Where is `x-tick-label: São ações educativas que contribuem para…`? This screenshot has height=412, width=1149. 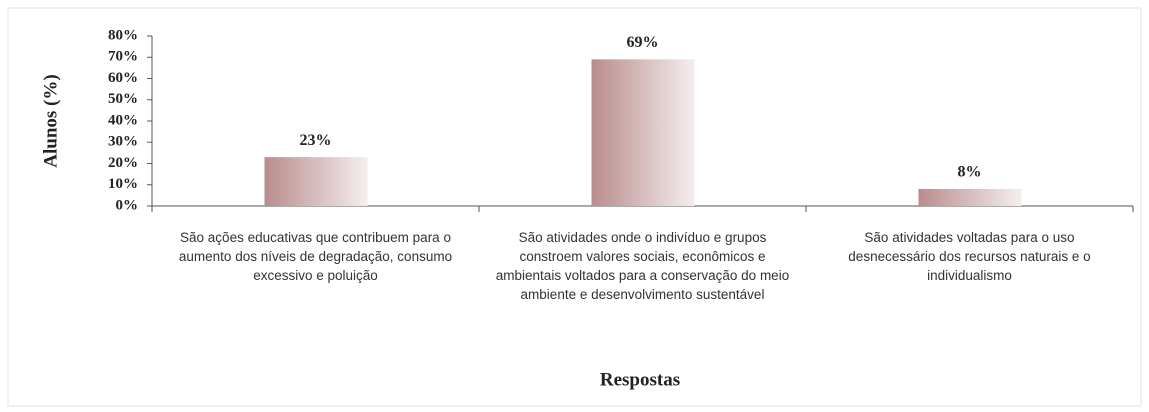
x-tick-label: São ações educativas que contribuem para… is located at coordinates (315, 256).